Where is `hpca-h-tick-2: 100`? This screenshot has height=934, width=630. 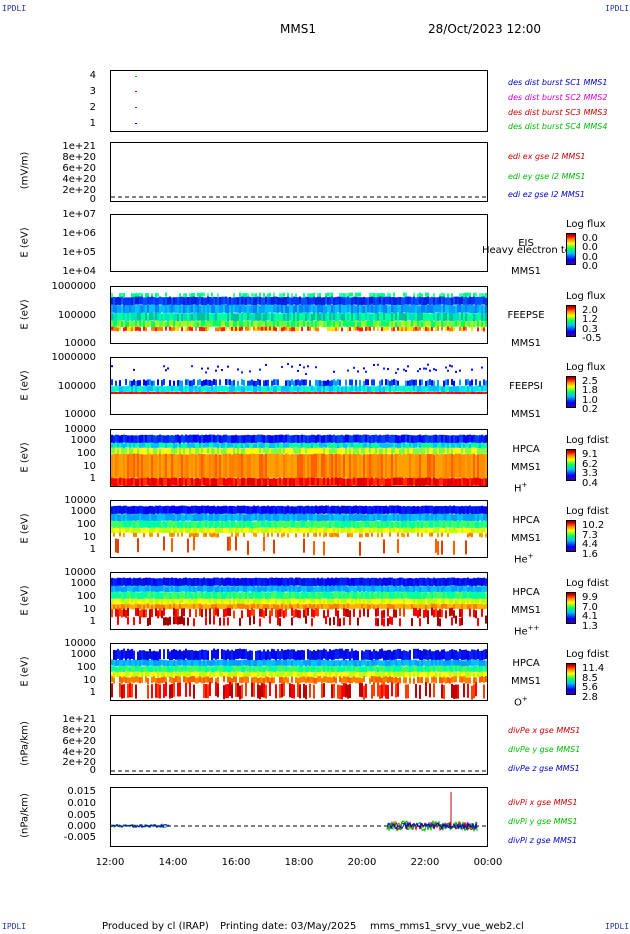 hpca-h-tick-2: 100 is located at coordinates (86, 453).